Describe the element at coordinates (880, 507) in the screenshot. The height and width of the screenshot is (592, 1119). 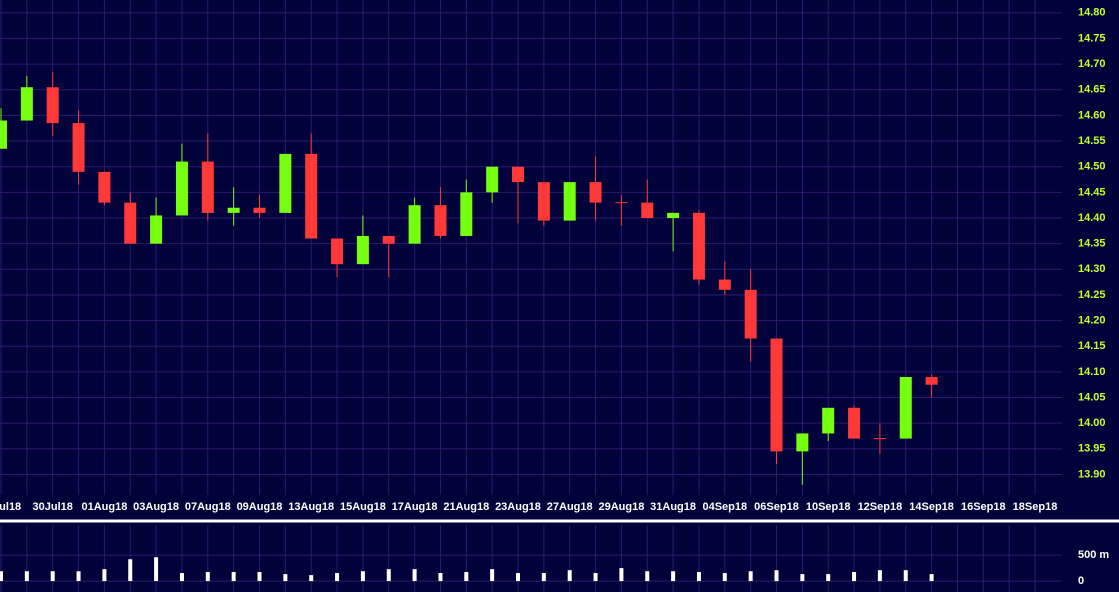
I see `x-tick-label: 12Sep18` at that location.